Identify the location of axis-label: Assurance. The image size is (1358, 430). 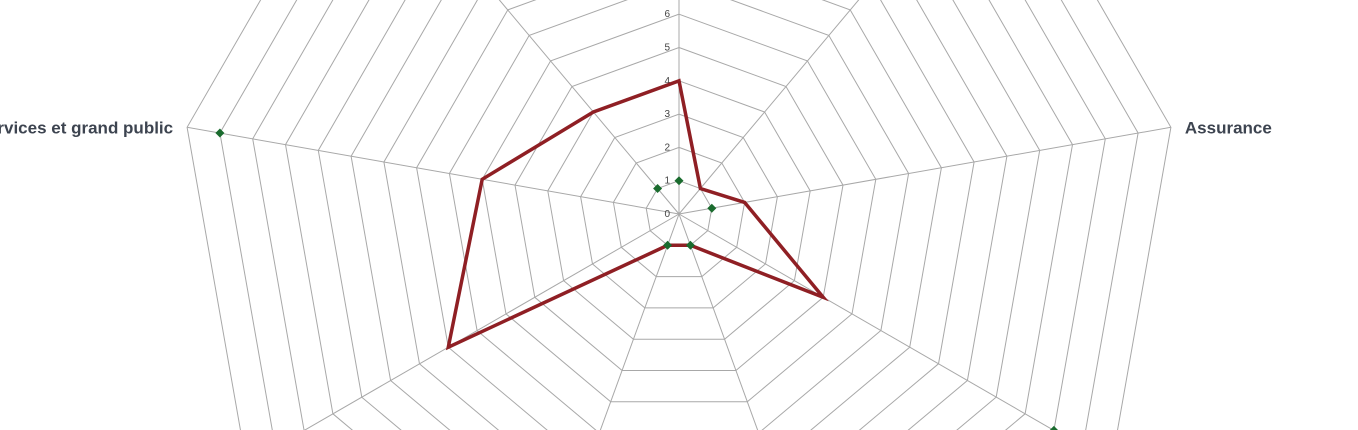
(1228, 127).